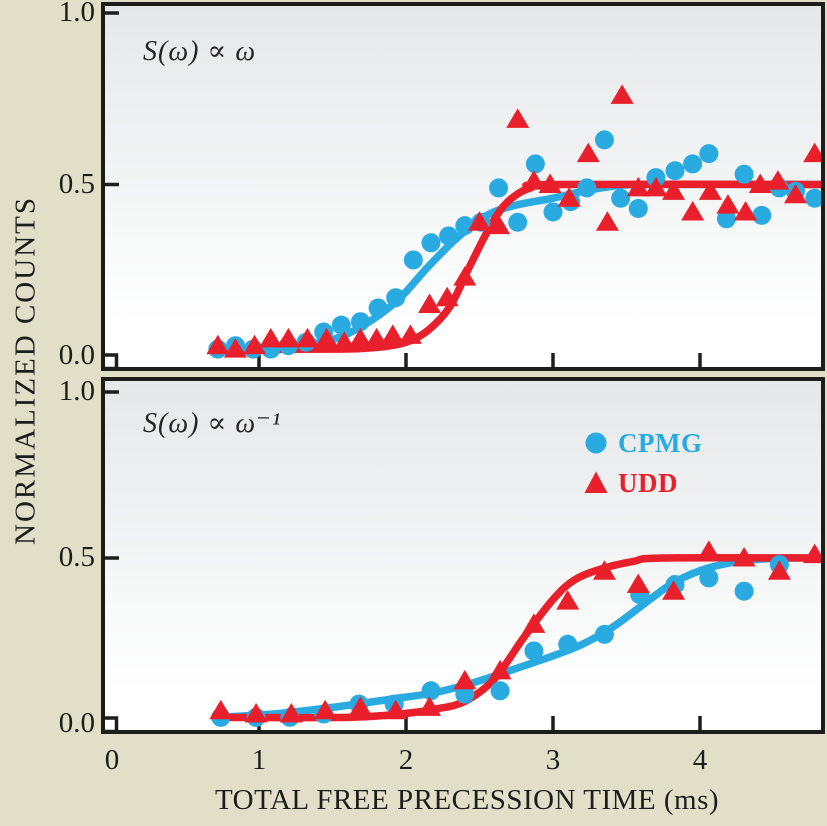 This screenshot has height=826, width=827. I want to click on legend-label-udd: UDD, so click(648, 482).